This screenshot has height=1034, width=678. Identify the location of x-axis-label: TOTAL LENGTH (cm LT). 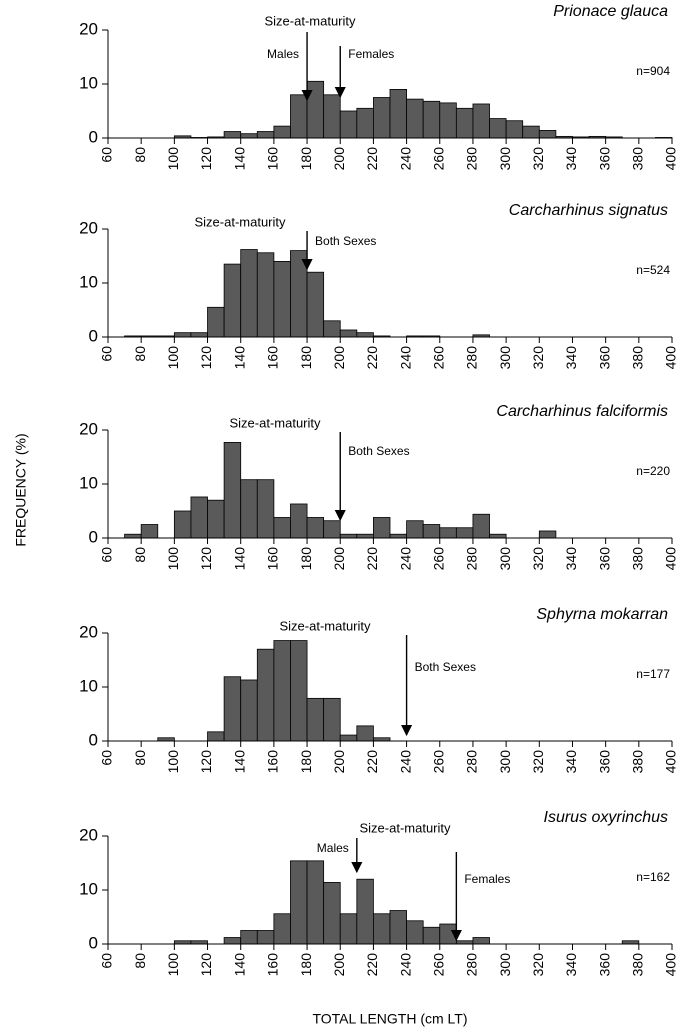
(389, 1019).